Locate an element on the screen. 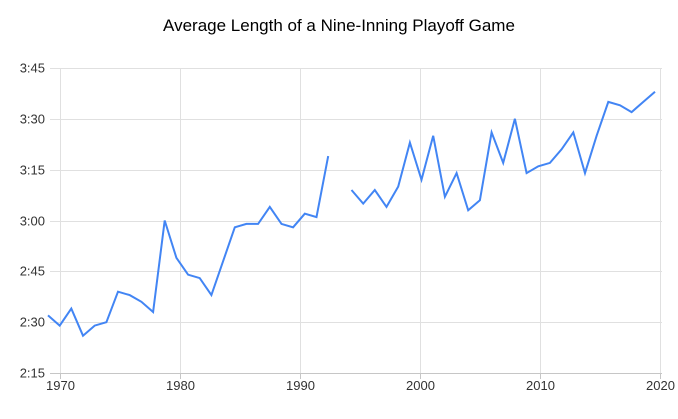  x-axis-label: 1990 is located at coordinates (300, 385).